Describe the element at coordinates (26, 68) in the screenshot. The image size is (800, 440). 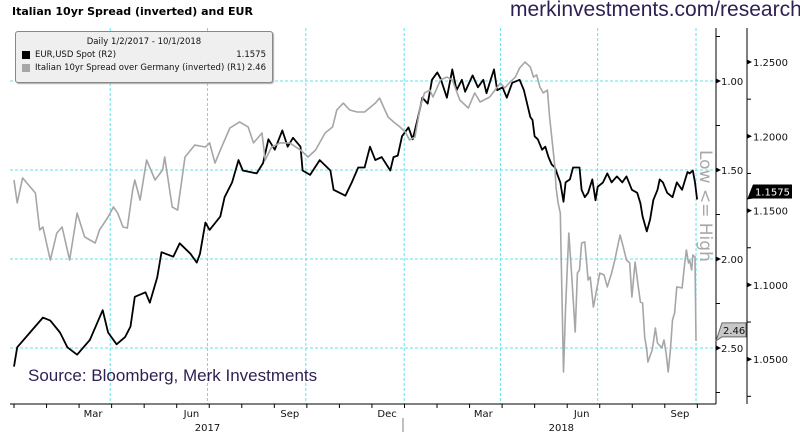
I see `legend-swatch-gray` at that location.